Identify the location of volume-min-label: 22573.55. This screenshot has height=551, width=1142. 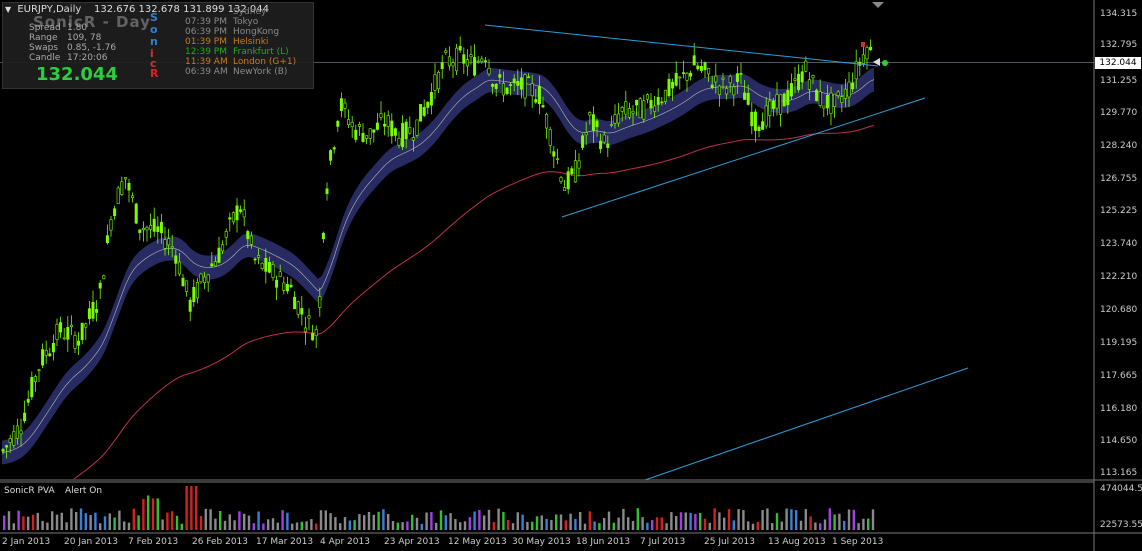
(1121, 525).